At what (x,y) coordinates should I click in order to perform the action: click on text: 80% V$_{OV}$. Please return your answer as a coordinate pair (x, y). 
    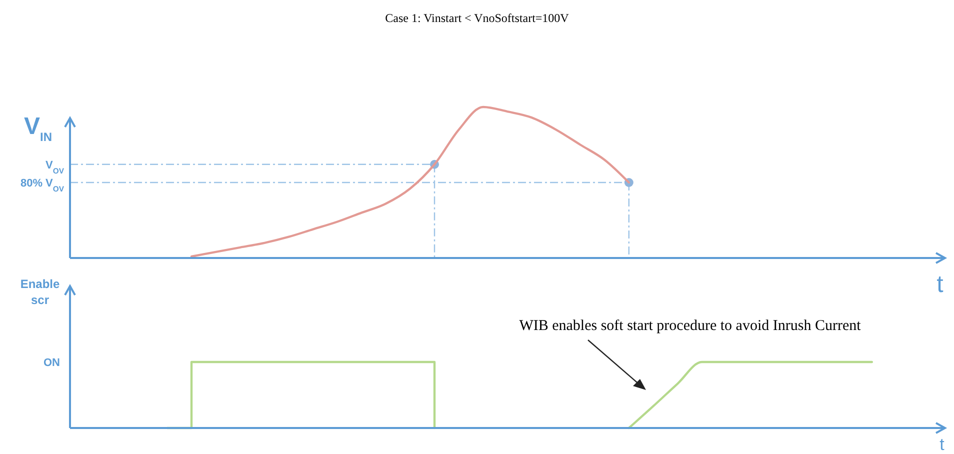
    Looking at the image, I should click on (42, 185).